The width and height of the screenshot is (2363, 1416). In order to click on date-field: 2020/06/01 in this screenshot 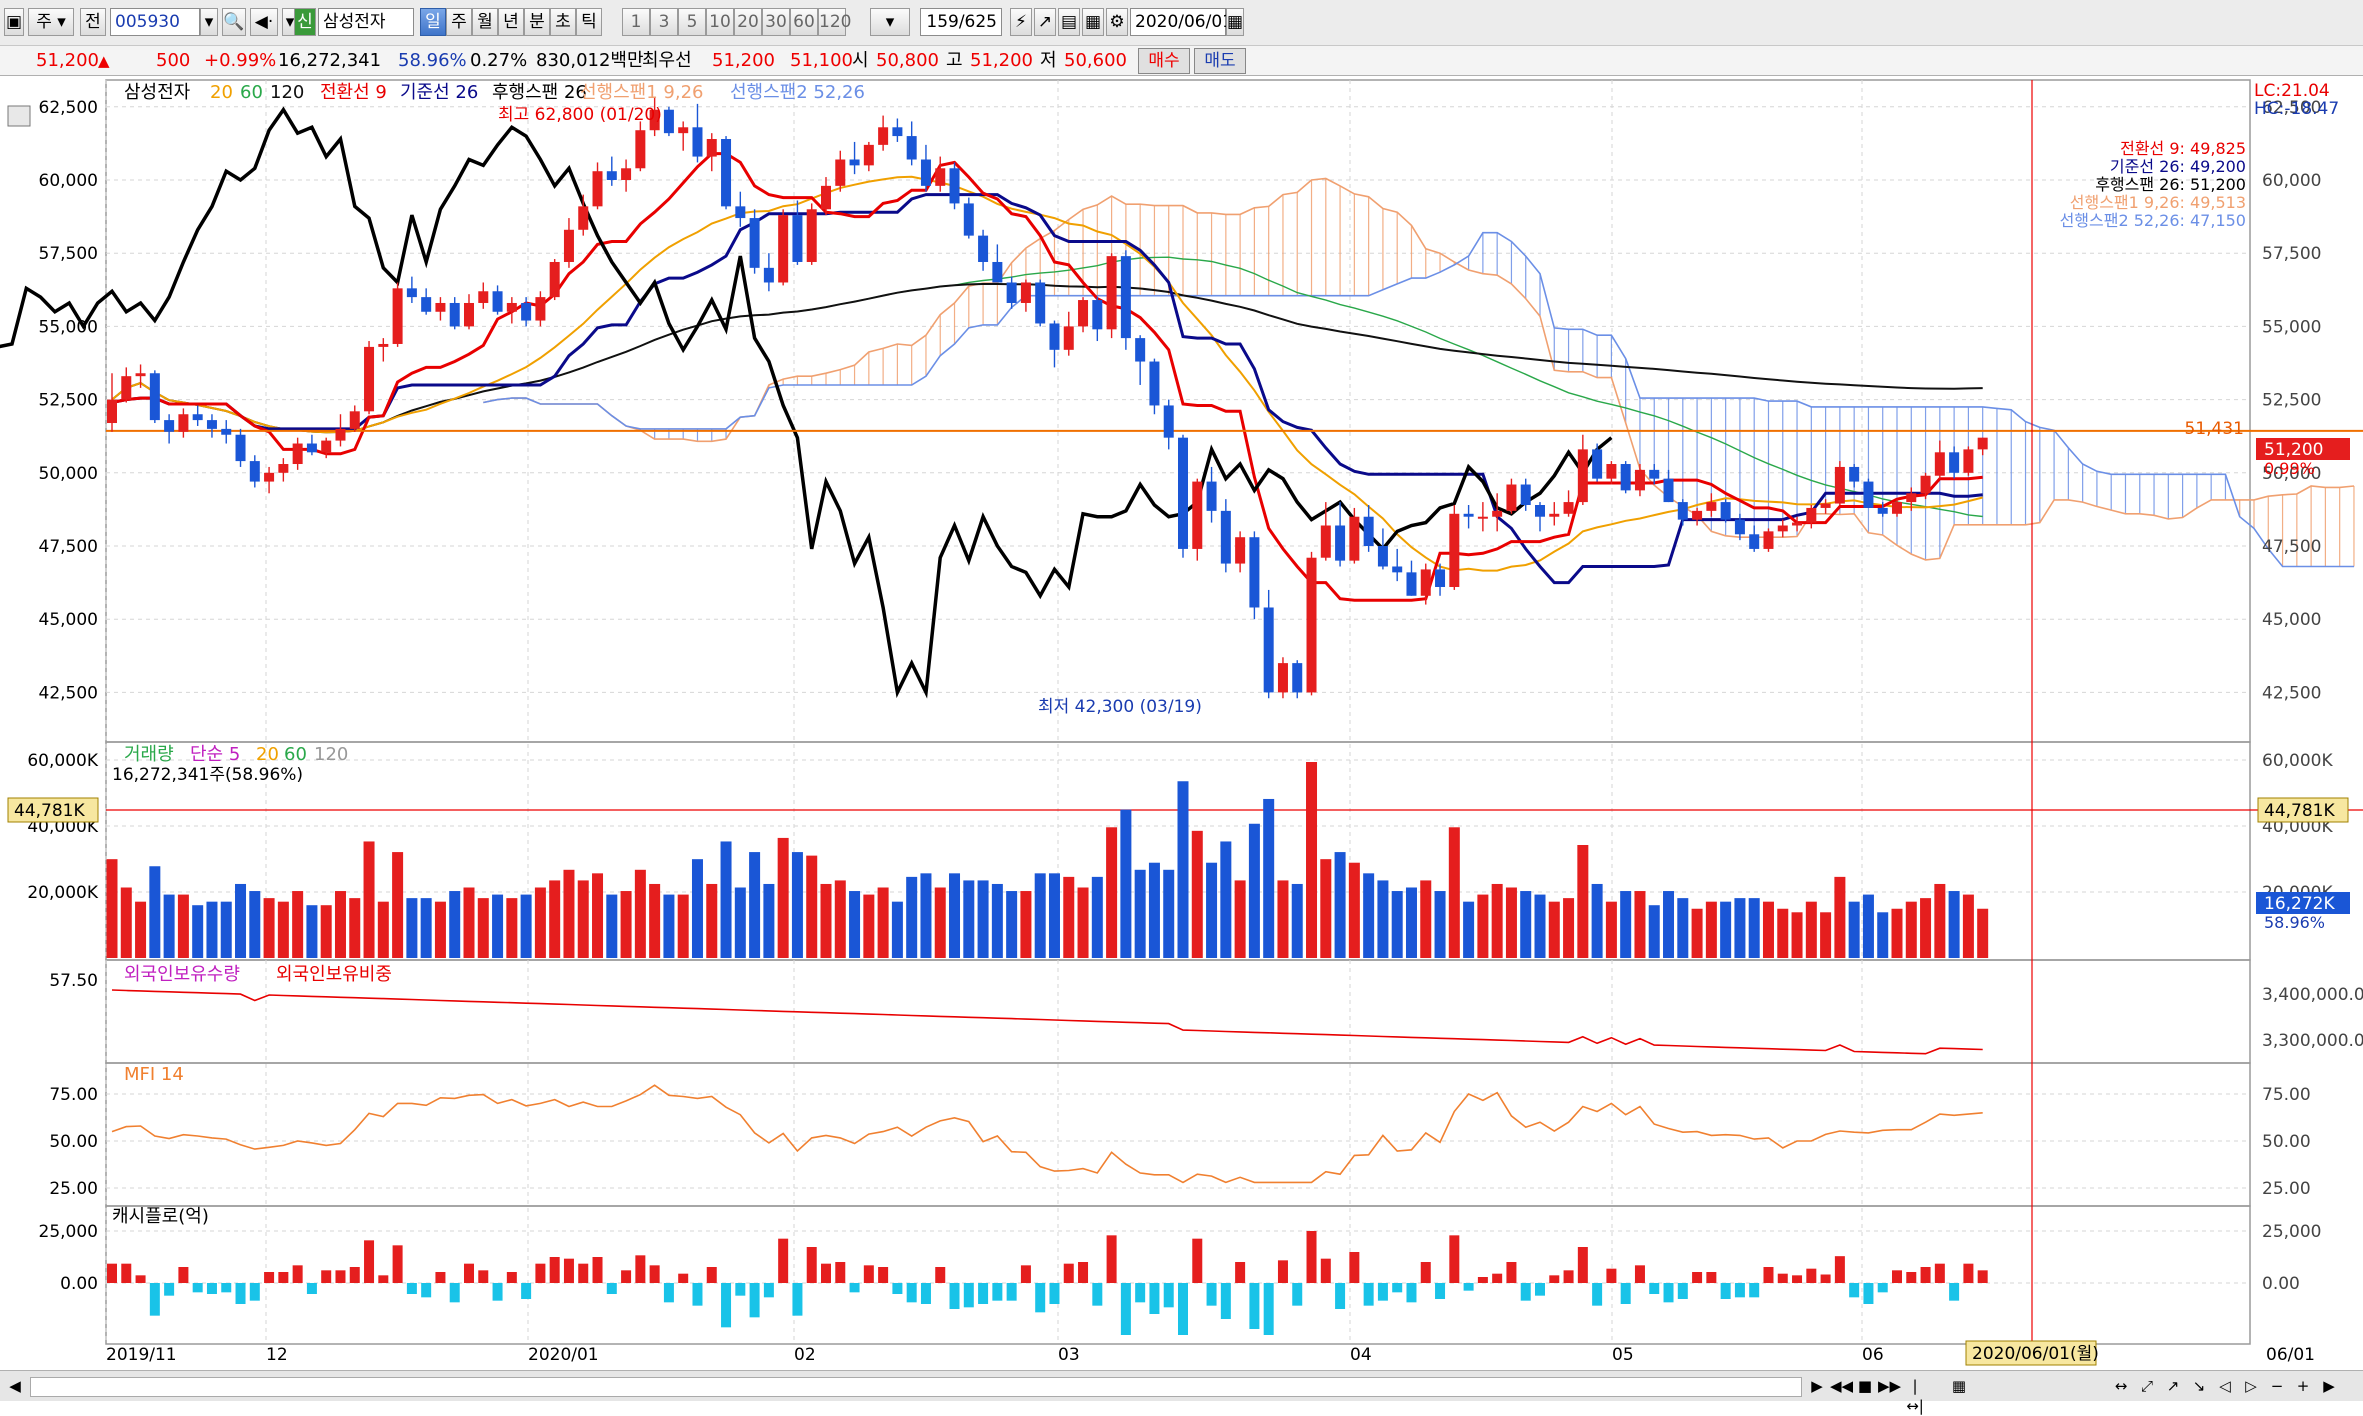, I will do `click(1181, 22)`.